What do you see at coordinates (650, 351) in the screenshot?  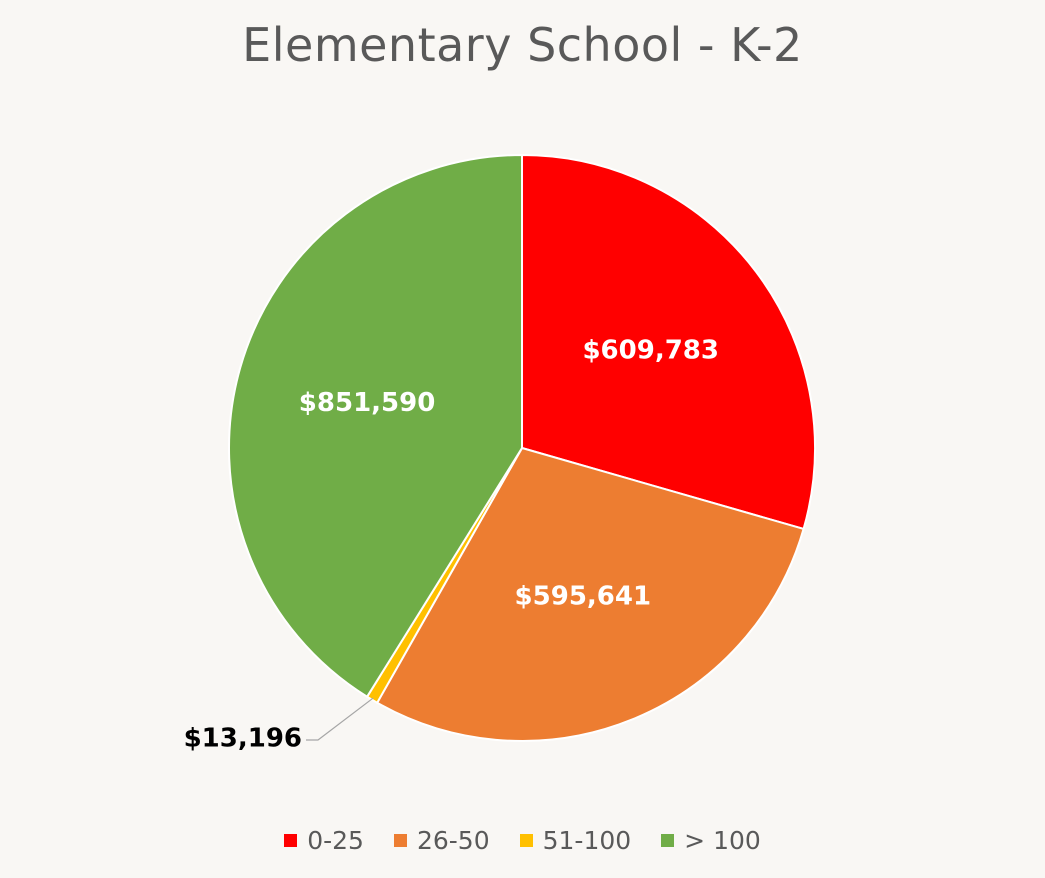 I see `data-label-0-25: $609,783` at bounding box center [650, 351].